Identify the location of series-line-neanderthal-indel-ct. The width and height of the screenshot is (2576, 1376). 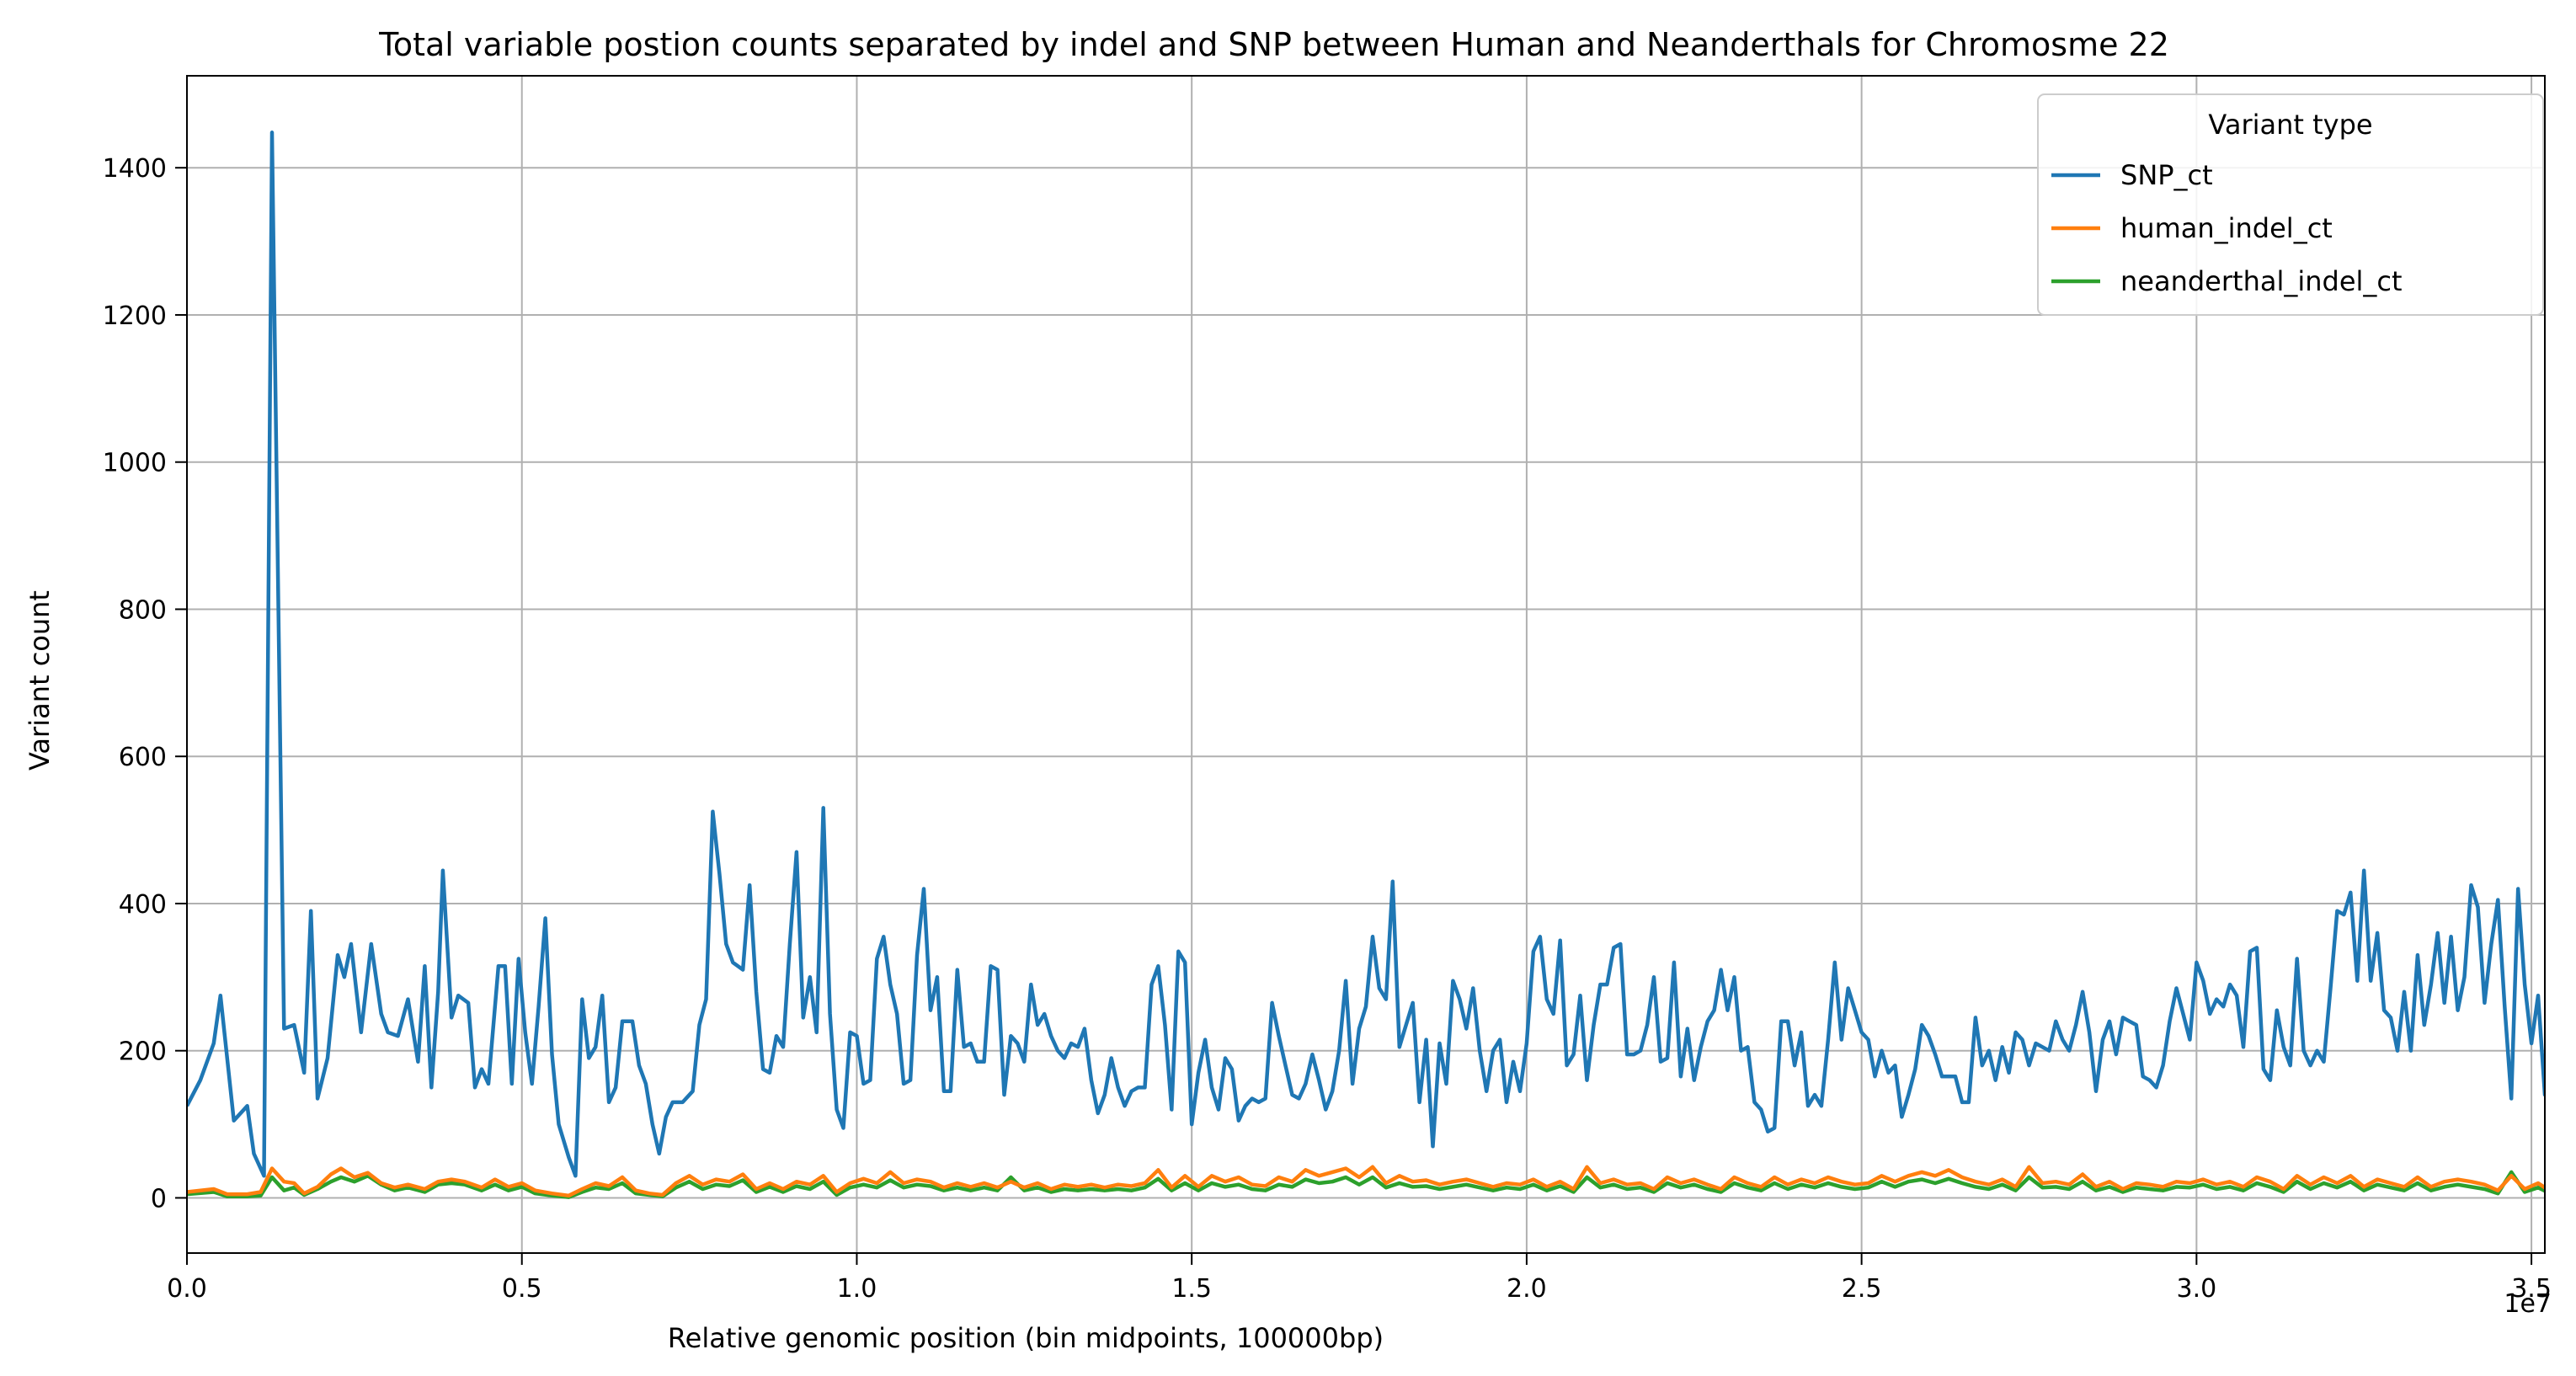
(1366, 1184).